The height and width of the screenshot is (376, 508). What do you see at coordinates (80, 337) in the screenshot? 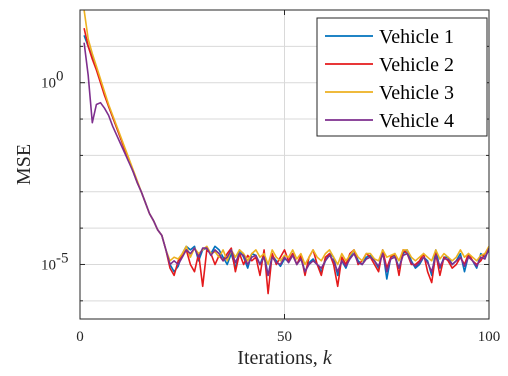
I see `x-tick-label: 0` at bounding box center [80, 337].